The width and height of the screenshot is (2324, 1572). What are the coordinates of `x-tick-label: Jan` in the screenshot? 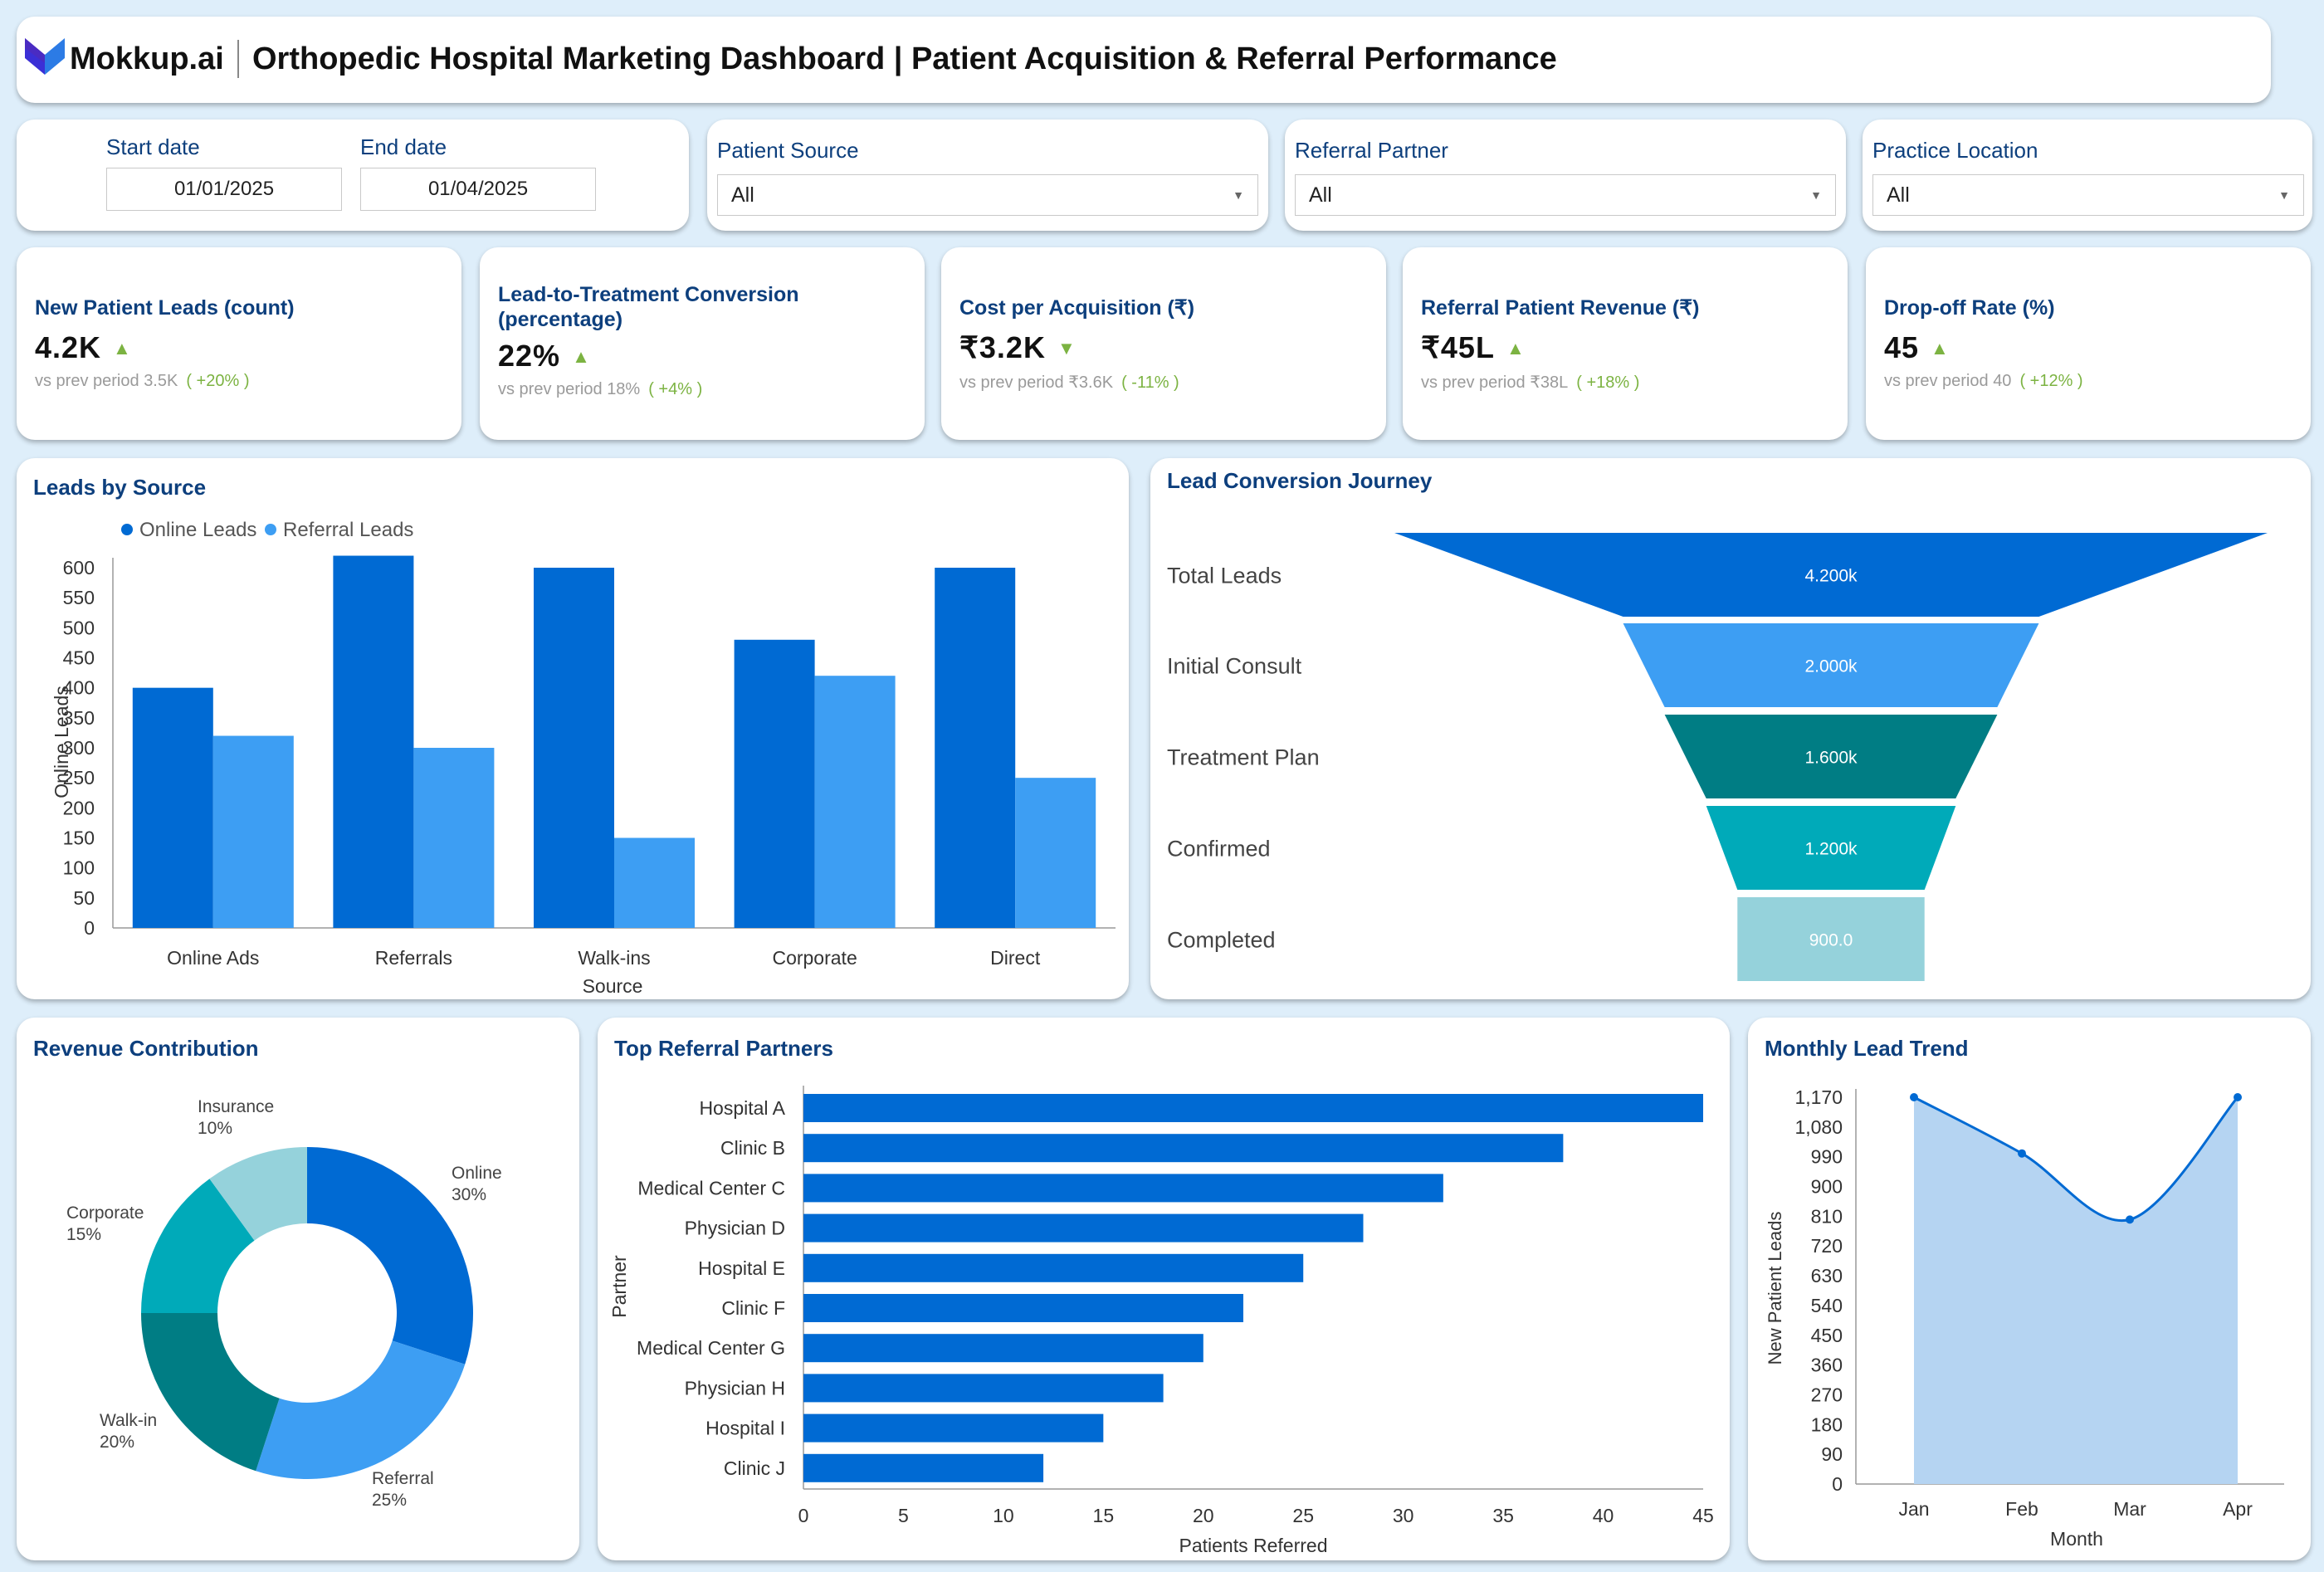 It's located at (1913, 1509).